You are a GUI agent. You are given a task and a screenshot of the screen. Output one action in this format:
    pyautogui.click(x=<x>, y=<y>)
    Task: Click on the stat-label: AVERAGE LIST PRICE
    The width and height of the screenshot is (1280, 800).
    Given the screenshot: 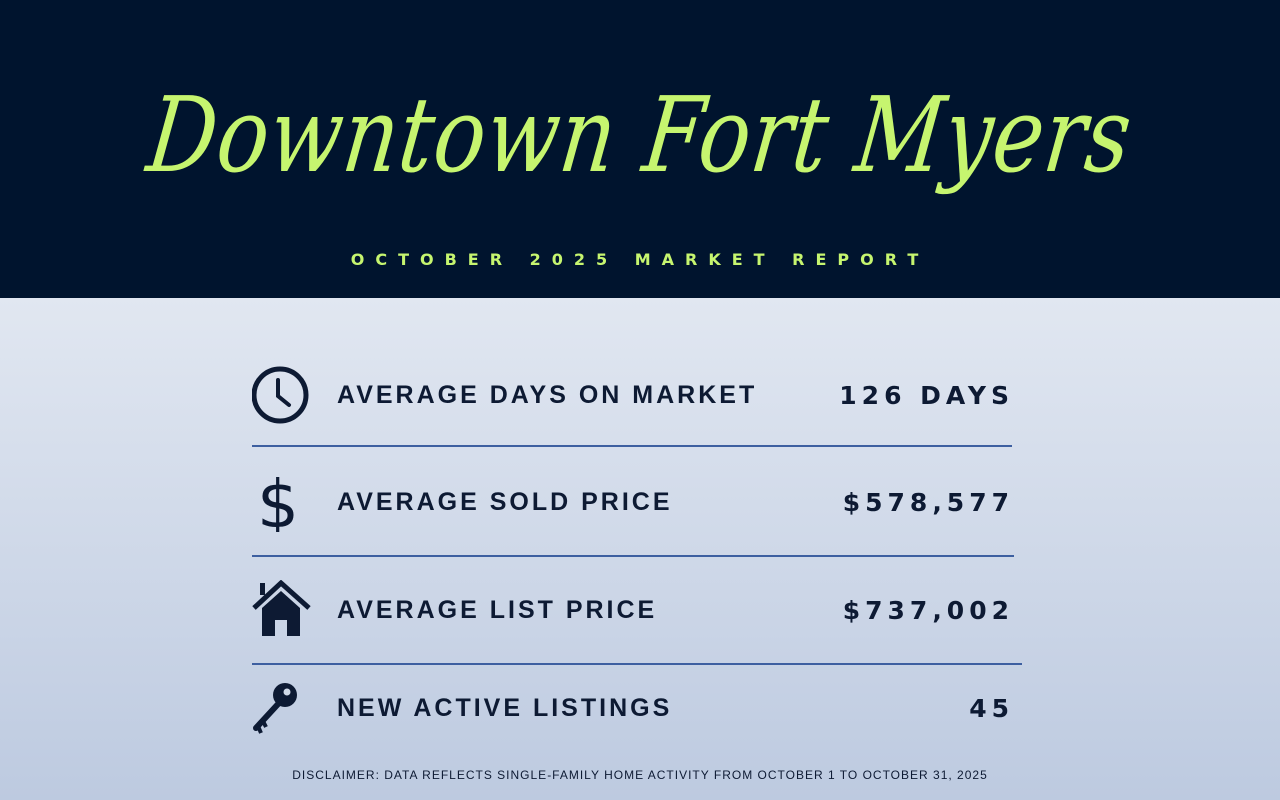 What is the action you would take?
    pyautogui.click(x=497, y=609)
    